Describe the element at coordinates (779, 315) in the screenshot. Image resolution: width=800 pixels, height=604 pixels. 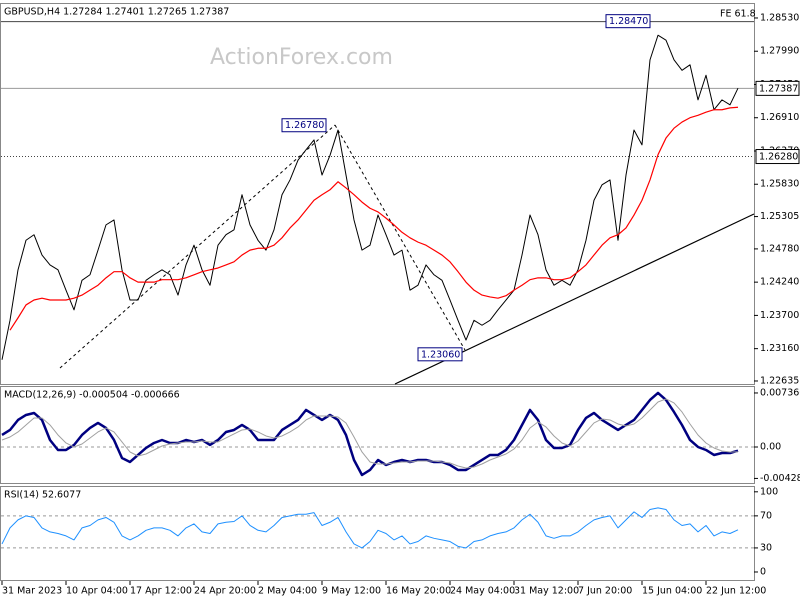
I see `y-tick-label: 1.23700` at that location.